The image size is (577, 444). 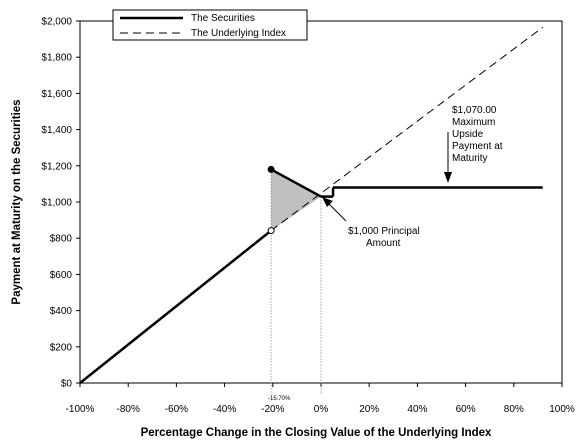 I want to click on legend-box, so click(x=210, y=25).